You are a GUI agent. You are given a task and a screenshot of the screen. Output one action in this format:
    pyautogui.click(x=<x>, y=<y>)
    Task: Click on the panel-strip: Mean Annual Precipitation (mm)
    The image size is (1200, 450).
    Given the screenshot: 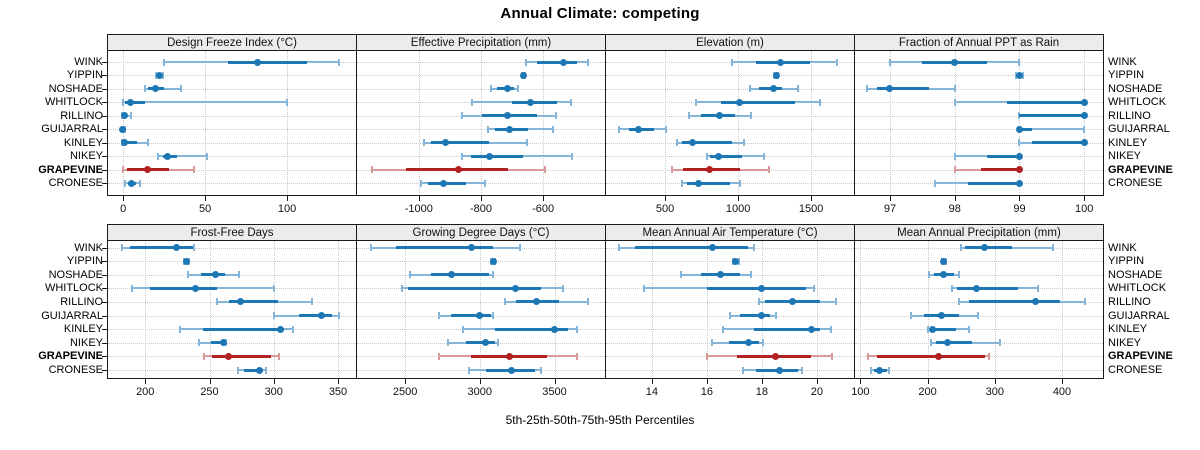 What is the action you would take?
    pyautogui.click(x=979, y=232)
    